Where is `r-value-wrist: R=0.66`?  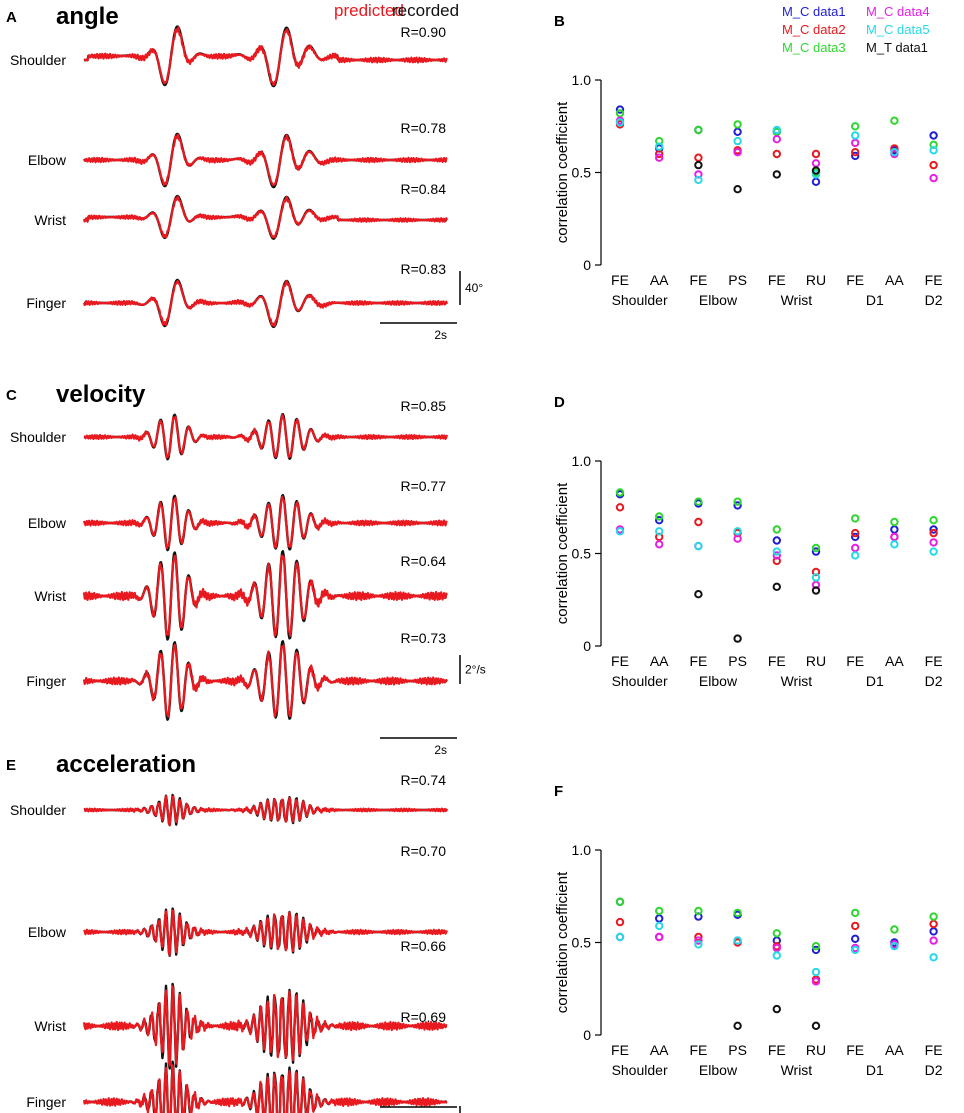
r-value-wrist: R=0.66 is located at coordinates (423, 946).